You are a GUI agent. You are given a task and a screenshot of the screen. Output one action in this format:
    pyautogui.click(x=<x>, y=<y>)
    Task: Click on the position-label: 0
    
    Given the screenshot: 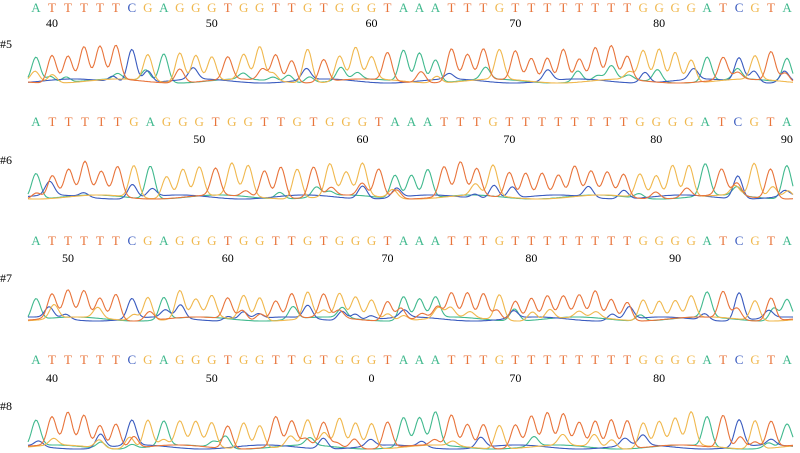 What is the action you would take?
    pyautogui.click(x=372, y=378)
    